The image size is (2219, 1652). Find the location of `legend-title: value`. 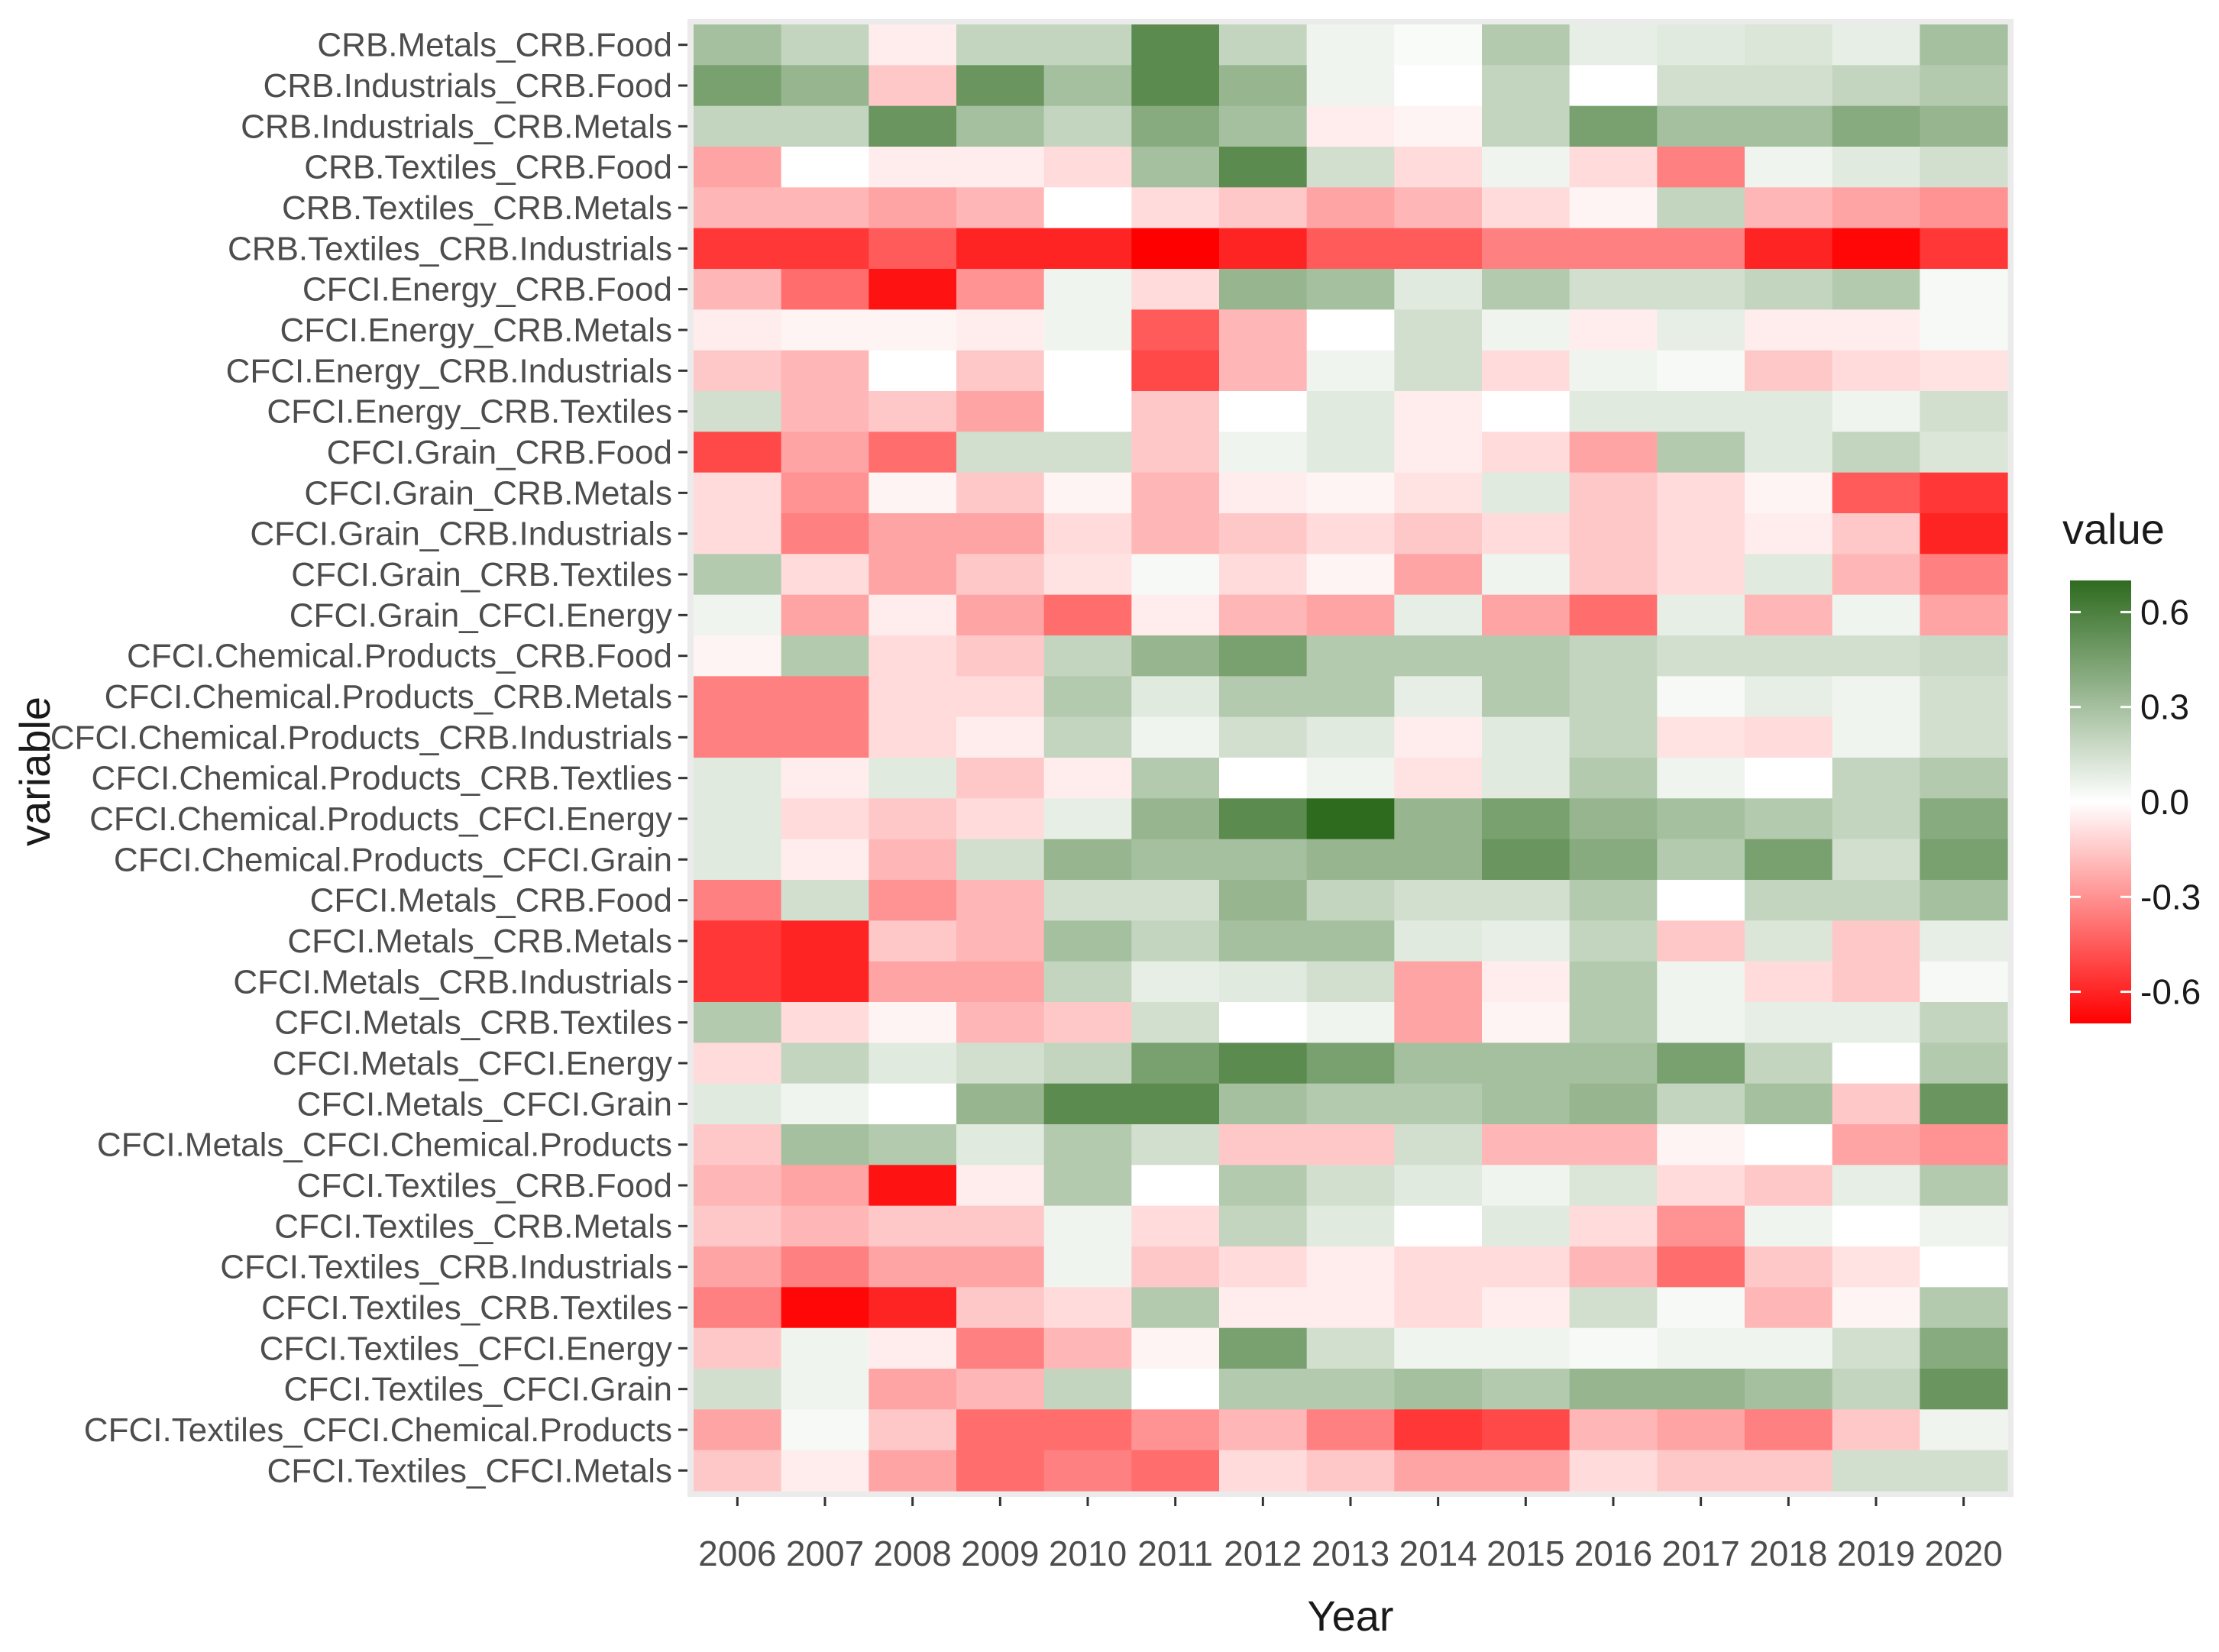

legend-title: value is located at coordinates (2113, 529).